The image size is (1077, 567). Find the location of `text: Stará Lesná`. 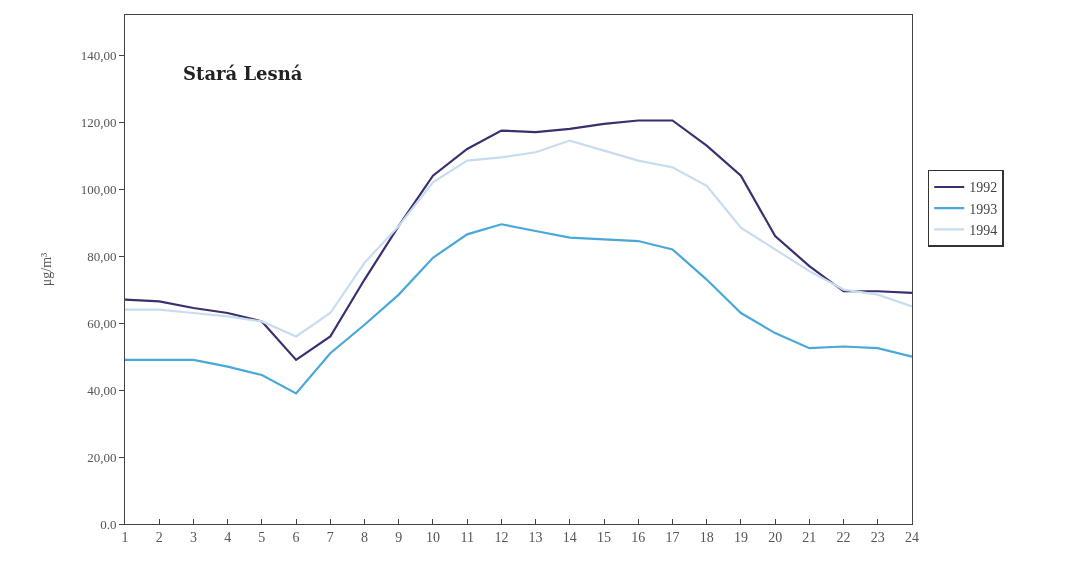

text: Stará Lesná is located at coordinates (243, 74).